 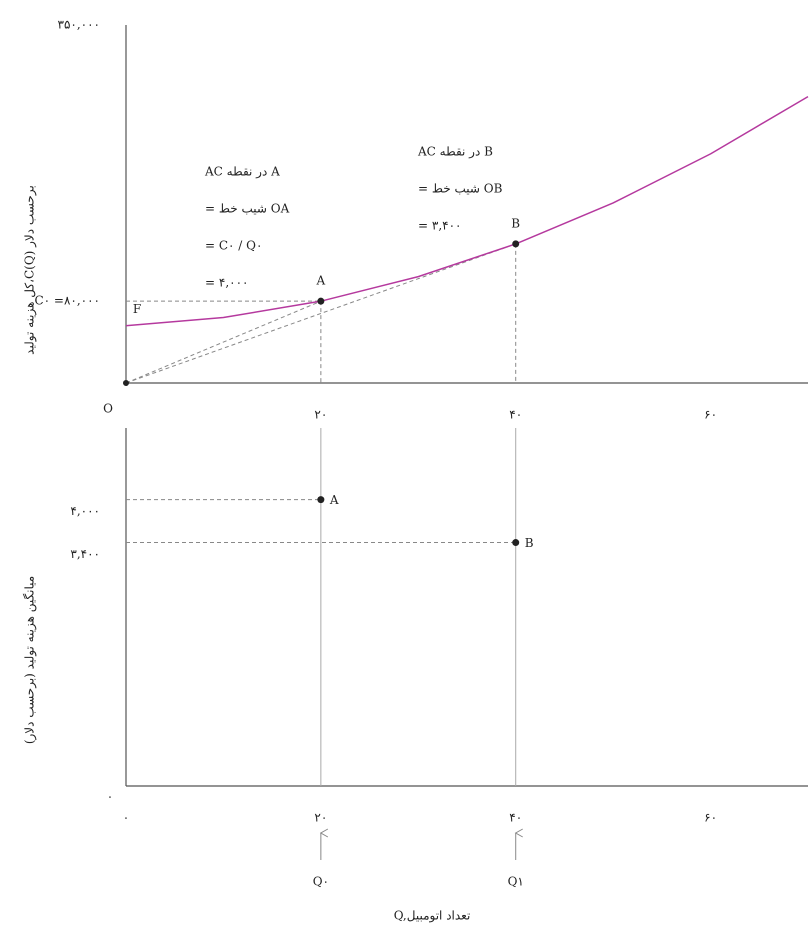 I want to click on intercept-label: F, so click(x=137, y=309).